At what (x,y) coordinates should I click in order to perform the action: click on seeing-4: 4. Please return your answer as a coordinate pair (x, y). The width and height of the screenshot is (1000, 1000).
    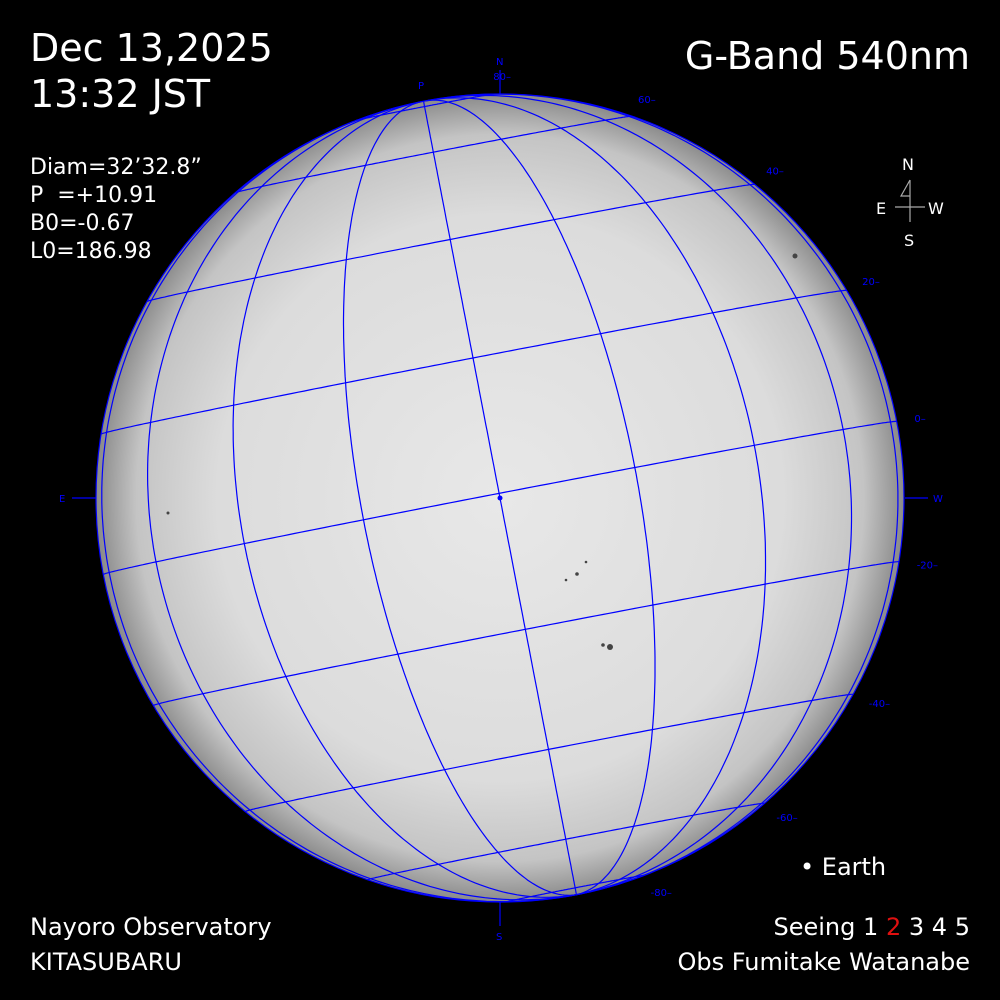
    Looking at the image, I should click on (939, 927).